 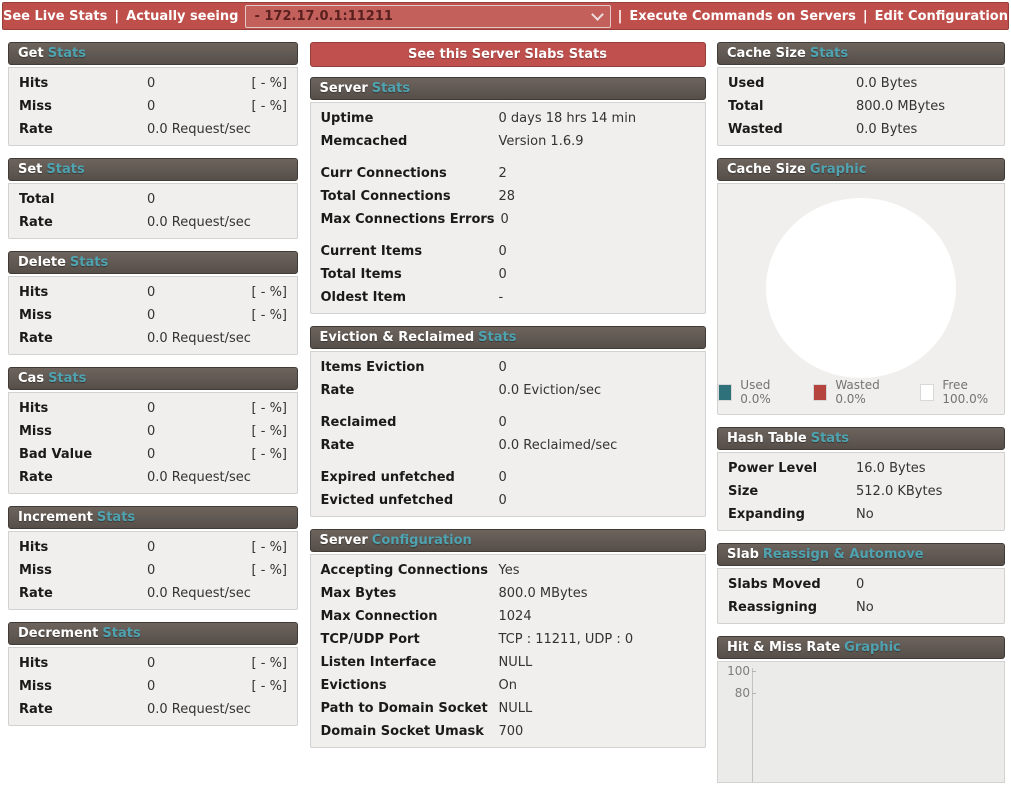 I want to click on stat-label: Listen Interface, so click(x=378, y=662).